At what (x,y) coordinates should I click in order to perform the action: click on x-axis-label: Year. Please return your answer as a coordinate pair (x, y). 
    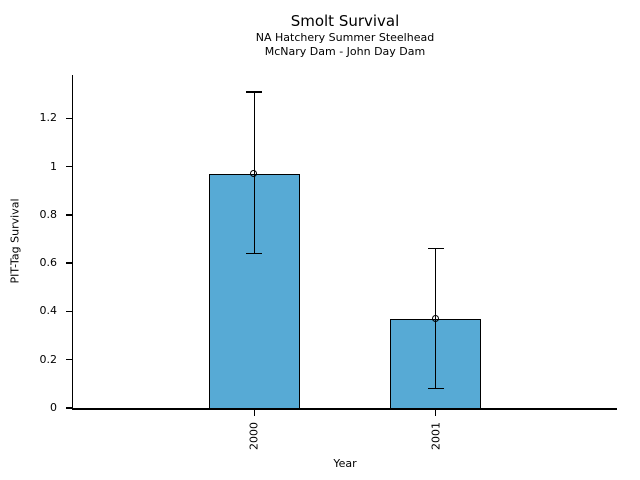
    Looking at the image, I should click on (345, 463).